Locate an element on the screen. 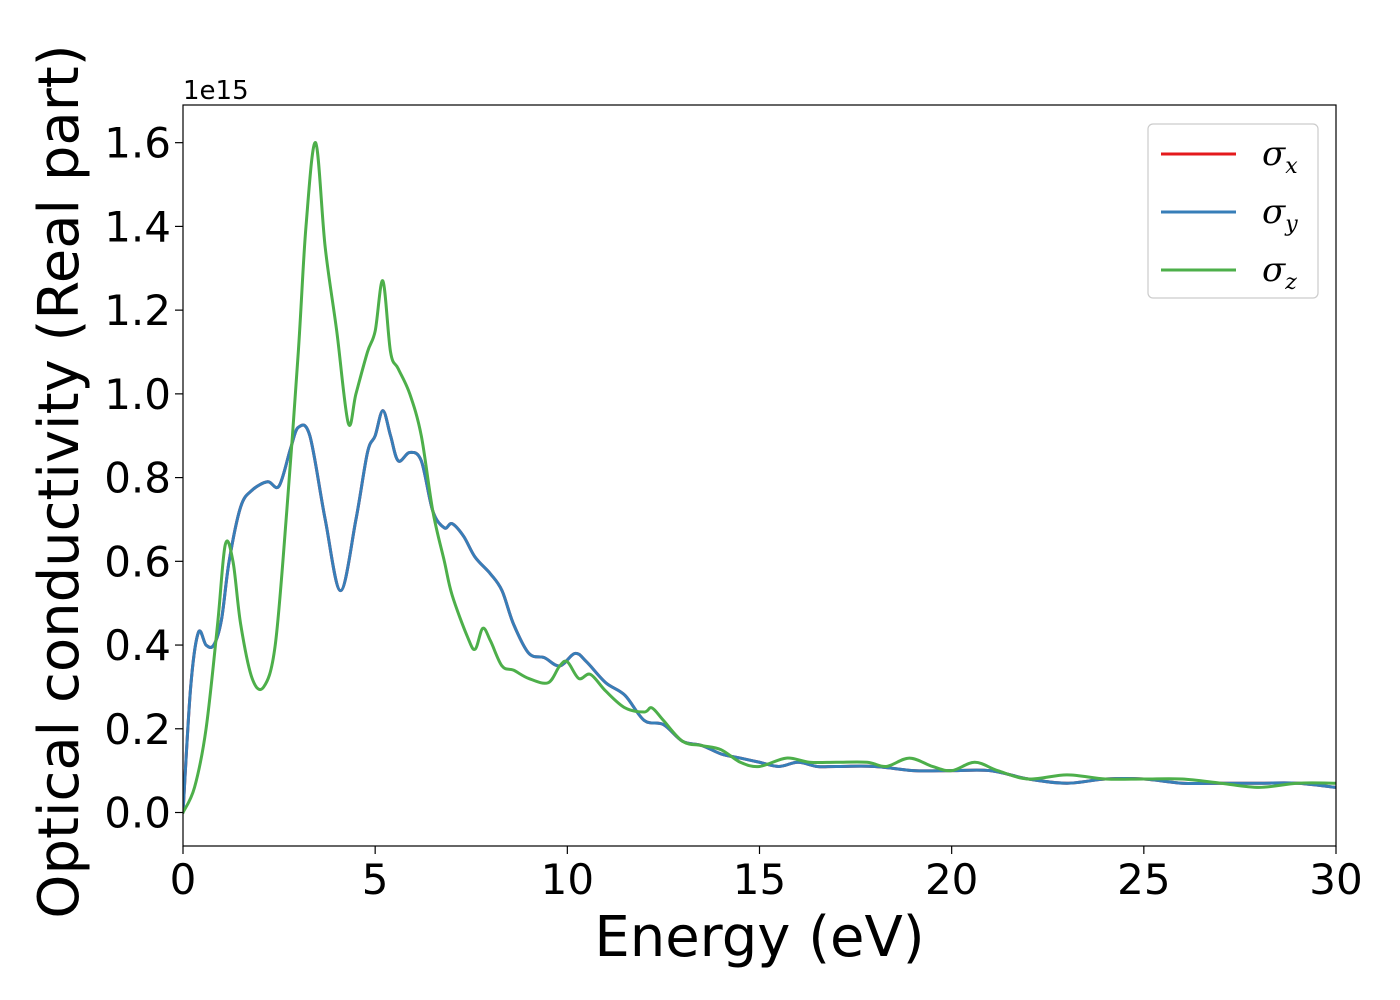 The height and width of the screenshot is (1000, 1400). y-tick-label: 1.4 is located at coordinates (137, 226).